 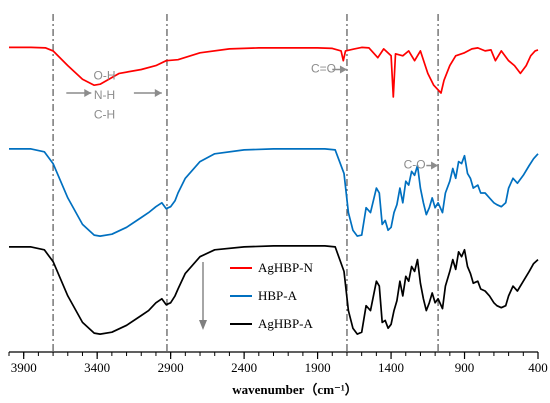 I want to click on x-tick-label-400: 400, so click(x=538, y=367).